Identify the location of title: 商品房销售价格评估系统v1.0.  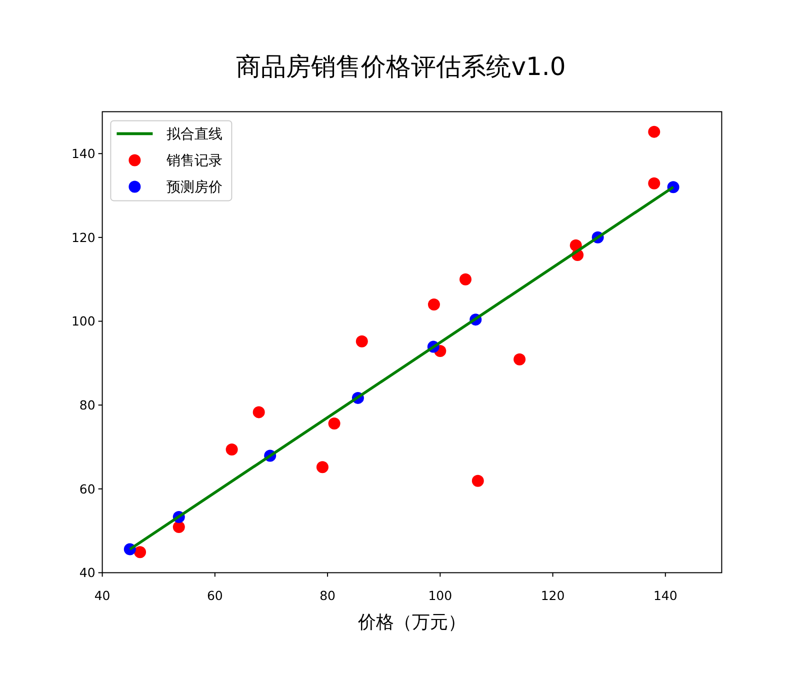
(401, 66).